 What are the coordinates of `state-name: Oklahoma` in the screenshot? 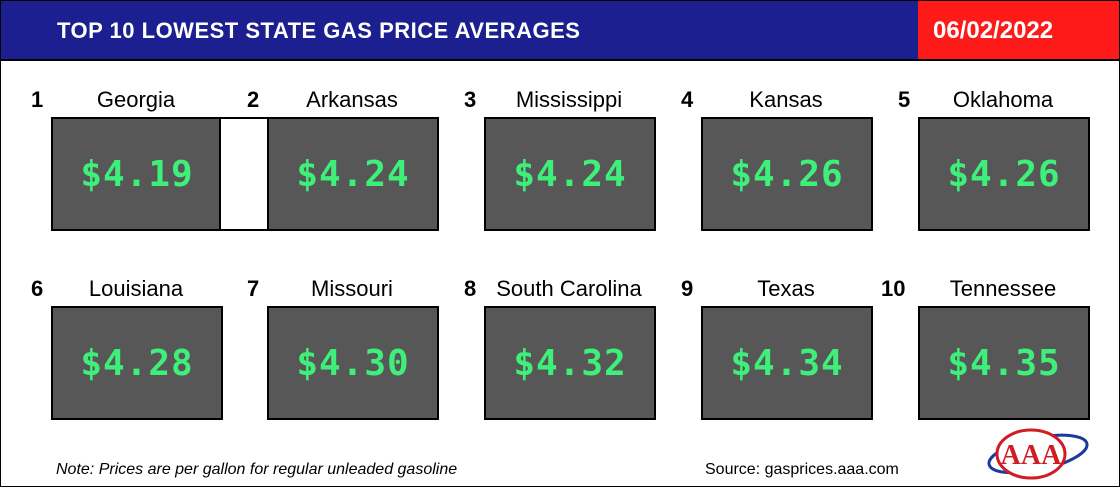 It's located at (1003, 99).